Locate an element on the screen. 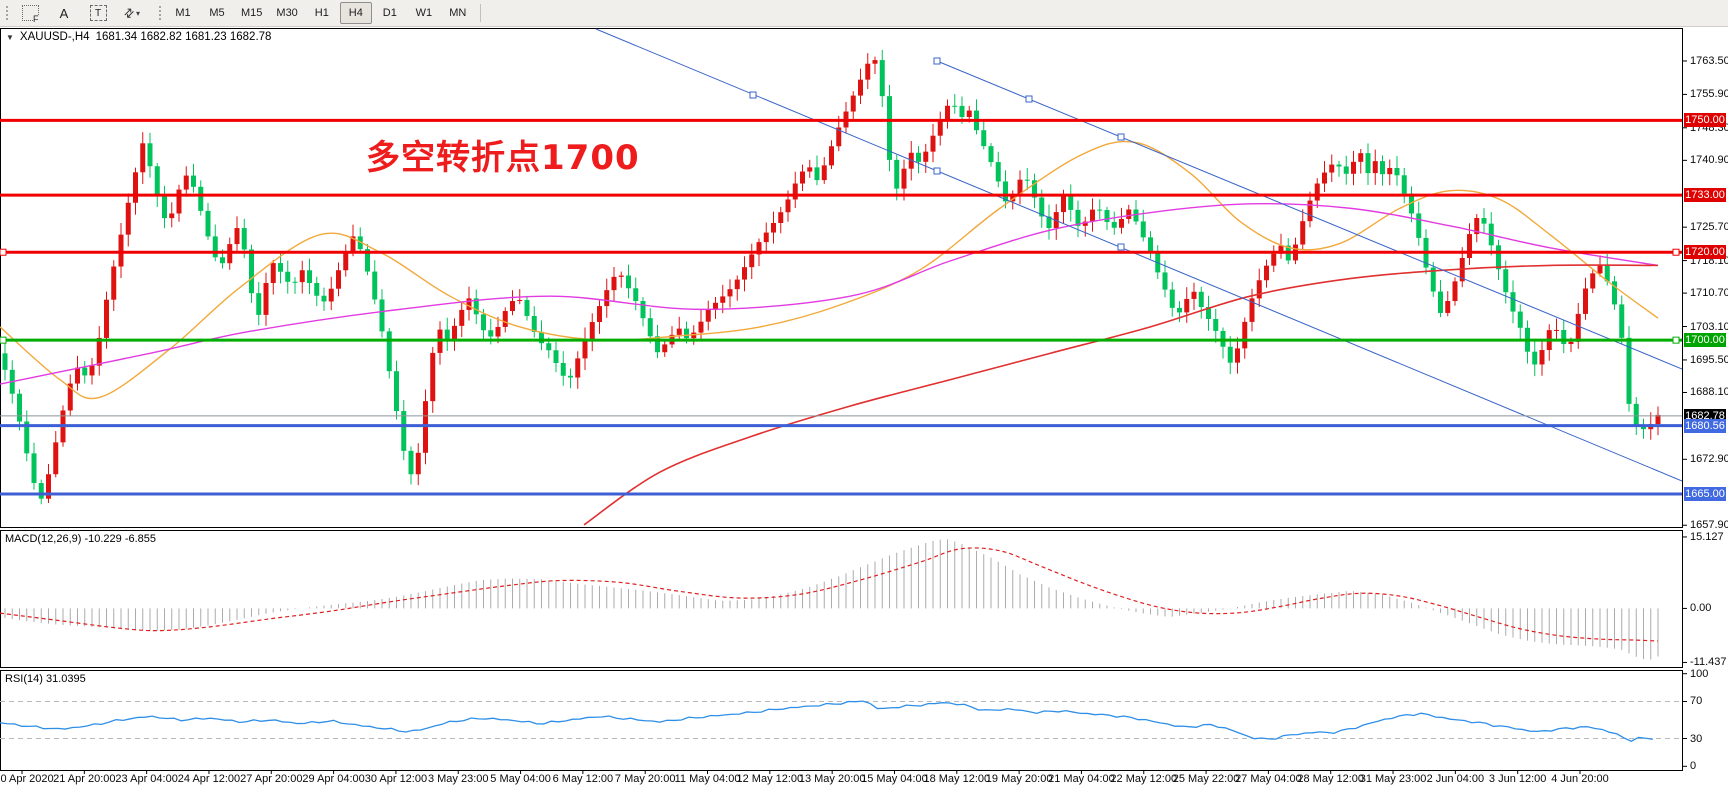 The height and width of the screenshot is (792, 1728). time-label: 5 May 04:00 is located at coordinates (520, 779).